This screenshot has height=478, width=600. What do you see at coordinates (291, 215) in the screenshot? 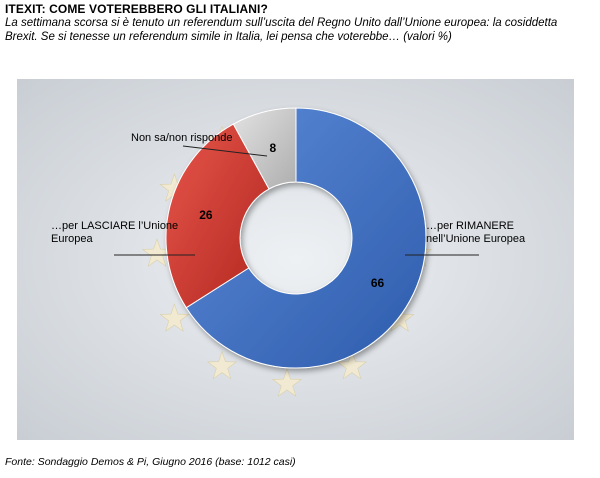
I see `data-labels: 66 26 8` at bounding box center [291, 215].